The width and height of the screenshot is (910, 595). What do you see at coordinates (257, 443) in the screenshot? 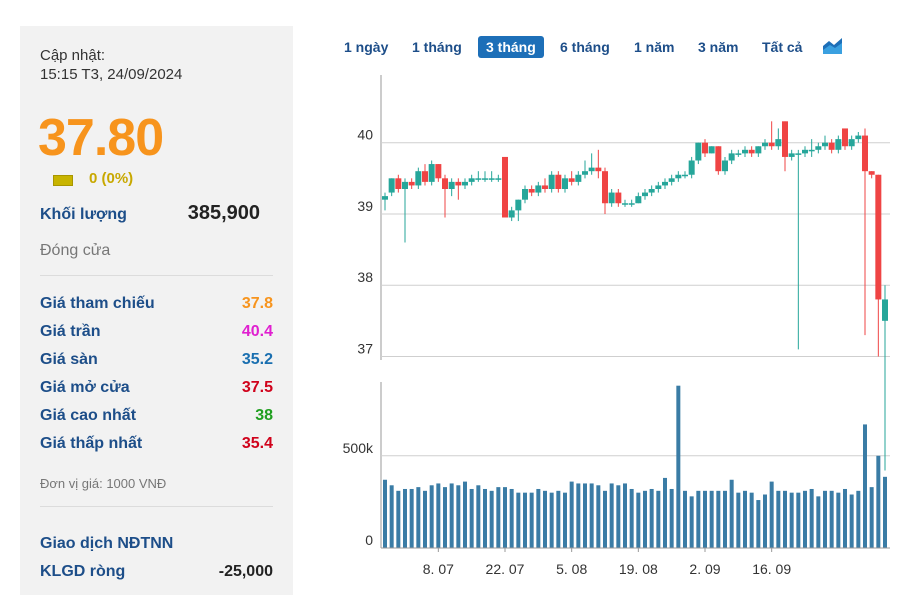
I see `low-price-value: 35.4` at bounding box center [257, 443].